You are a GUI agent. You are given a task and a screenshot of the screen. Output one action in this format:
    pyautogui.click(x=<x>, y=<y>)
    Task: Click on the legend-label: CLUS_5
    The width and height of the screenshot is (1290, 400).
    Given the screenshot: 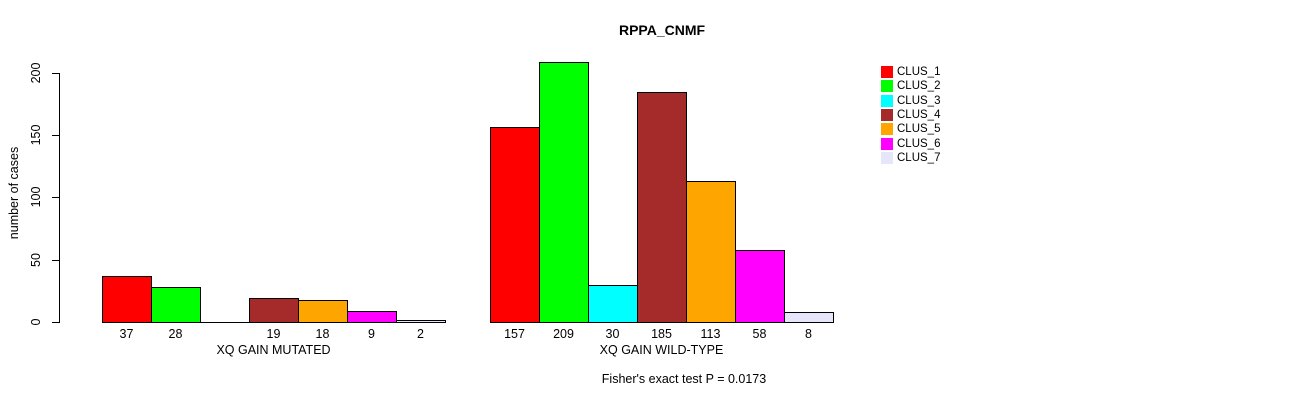 What is the action you would take?
    pyautogui.click(x=919, y=129)
    